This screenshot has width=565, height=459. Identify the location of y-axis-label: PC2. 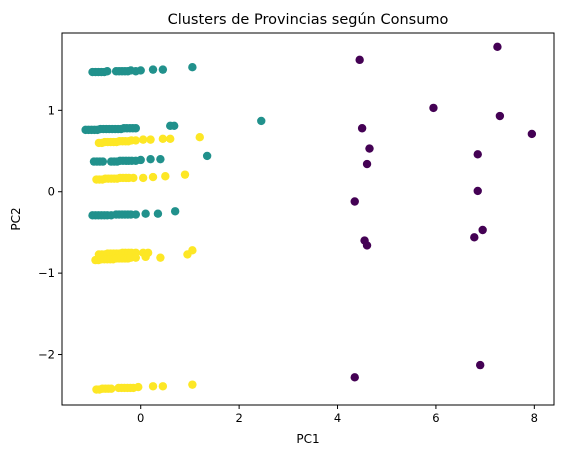
(16, 218).